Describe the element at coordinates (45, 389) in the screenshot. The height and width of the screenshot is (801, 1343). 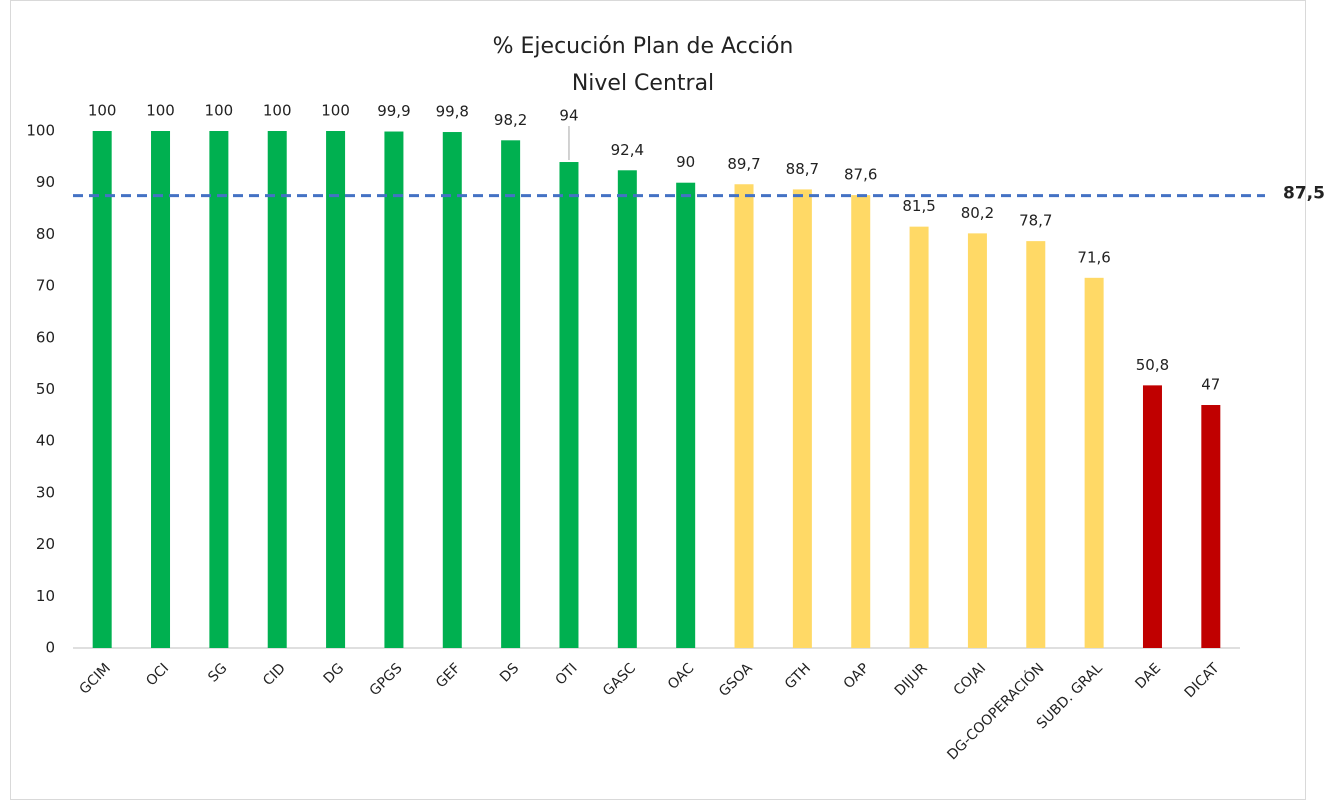
I see `y-tick-label: 50` at that location.